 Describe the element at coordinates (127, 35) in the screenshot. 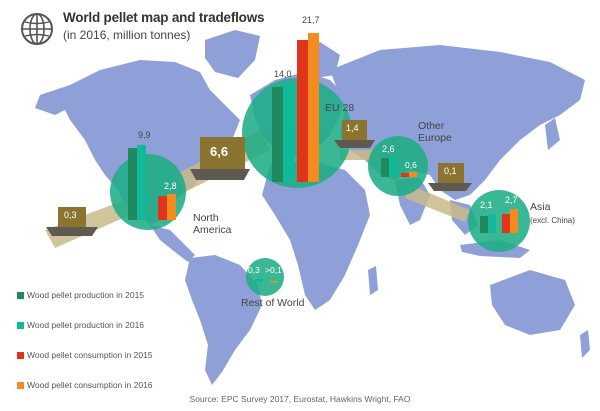

I see `page-subtitle: (in 2016, million tonnes)` at that location.